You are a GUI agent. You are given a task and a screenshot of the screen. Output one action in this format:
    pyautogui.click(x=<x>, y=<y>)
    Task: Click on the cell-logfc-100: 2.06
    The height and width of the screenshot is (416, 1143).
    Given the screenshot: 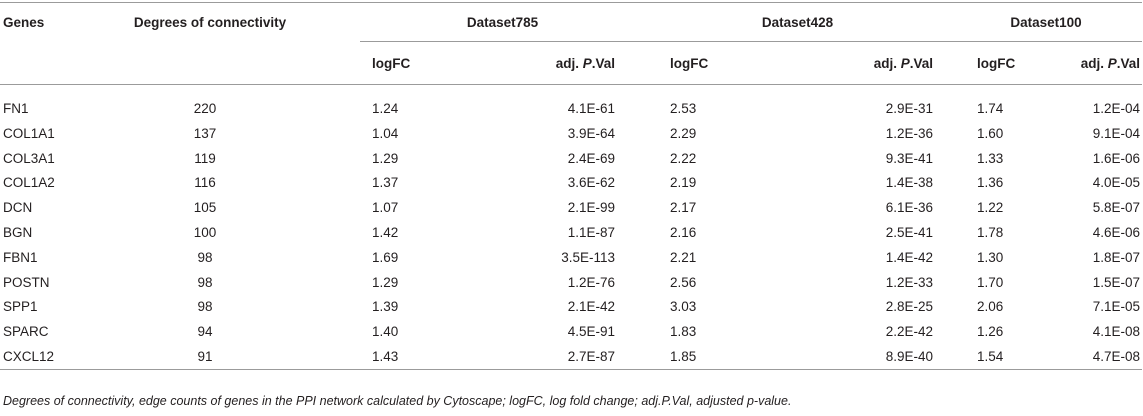 What is the action you would take?
    pyautogui.click(x=990, y=307)
    